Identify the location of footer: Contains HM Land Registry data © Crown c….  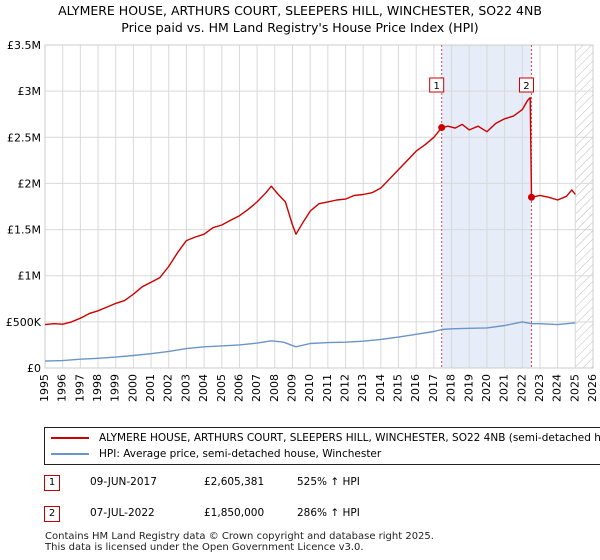
(239, 542).